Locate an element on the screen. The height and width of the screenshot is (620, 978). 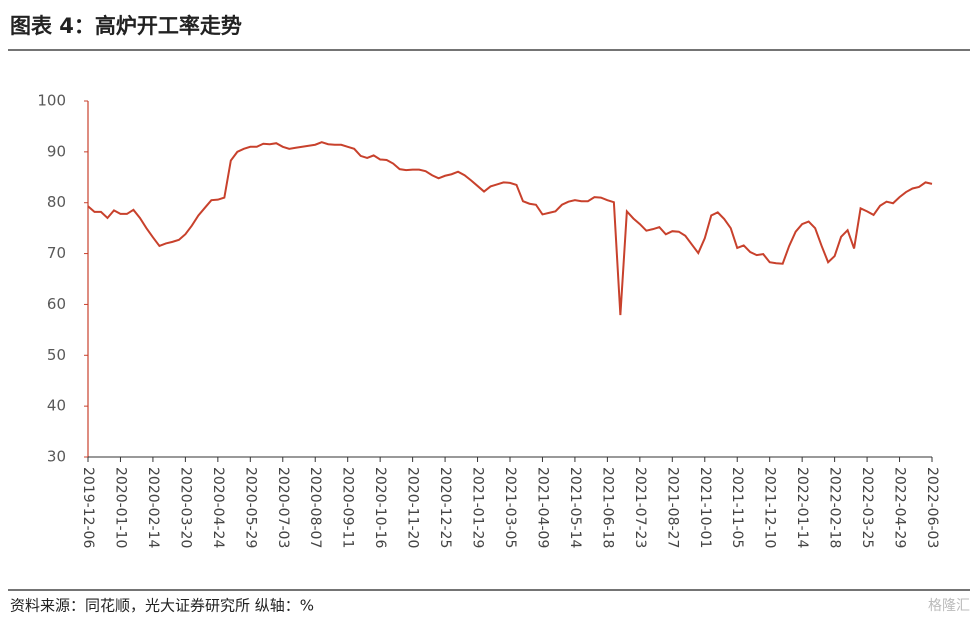
x-tick-label: 2020-10-16 is located at coordinates (380, 507).